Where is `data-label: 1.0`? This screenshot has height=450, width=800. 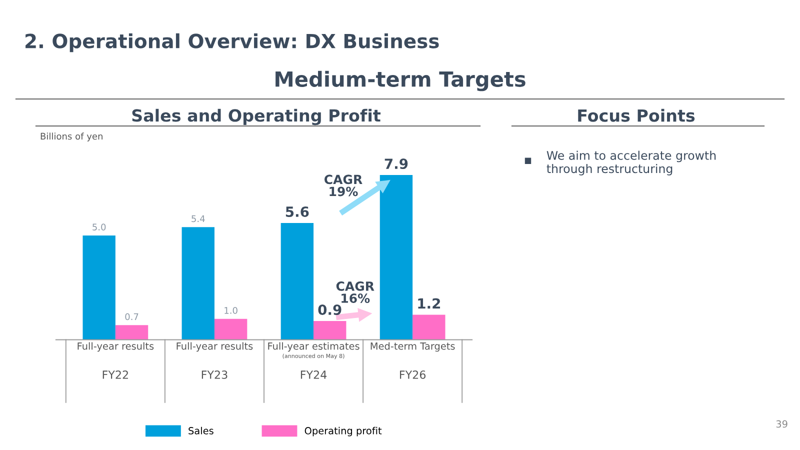
data-label: 1.0 is located at coordinates (231, 310).